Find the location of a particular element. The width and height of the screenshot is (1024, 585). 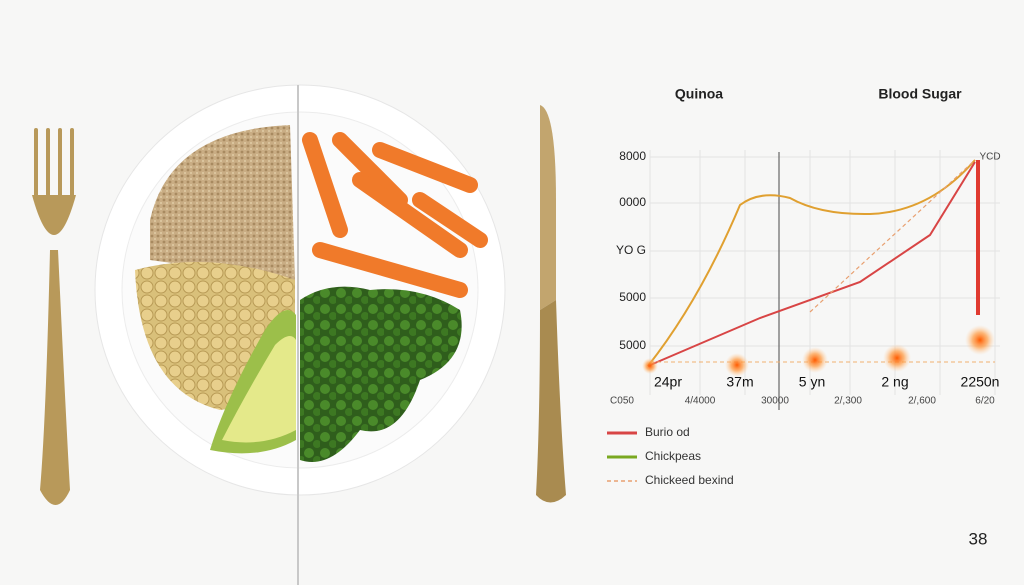

x-label: 2/,600 is located at coordinates (922, 401).